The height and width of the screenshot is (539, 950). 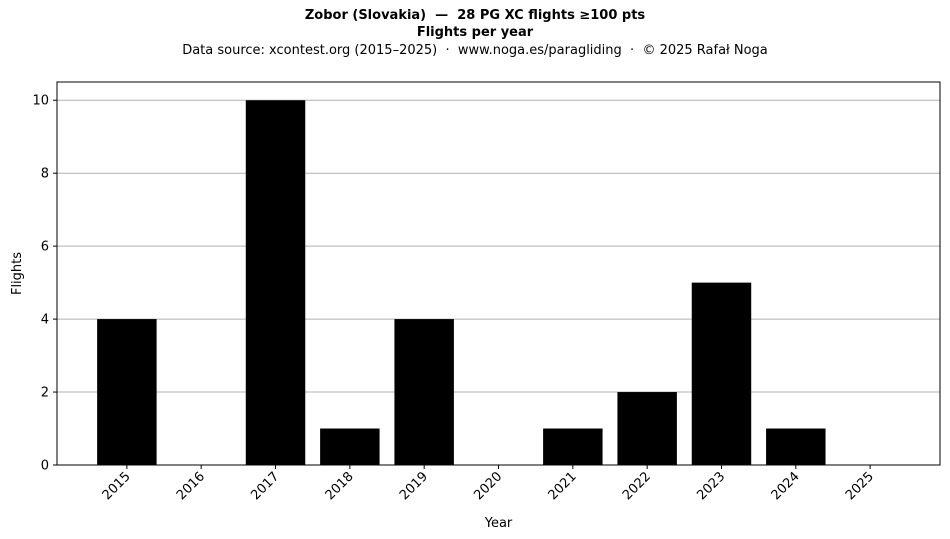 What do you see at coordinates (45, 247) in the screenshot?
I see `y-tick-label: 6` at bounding box center [45, 247].